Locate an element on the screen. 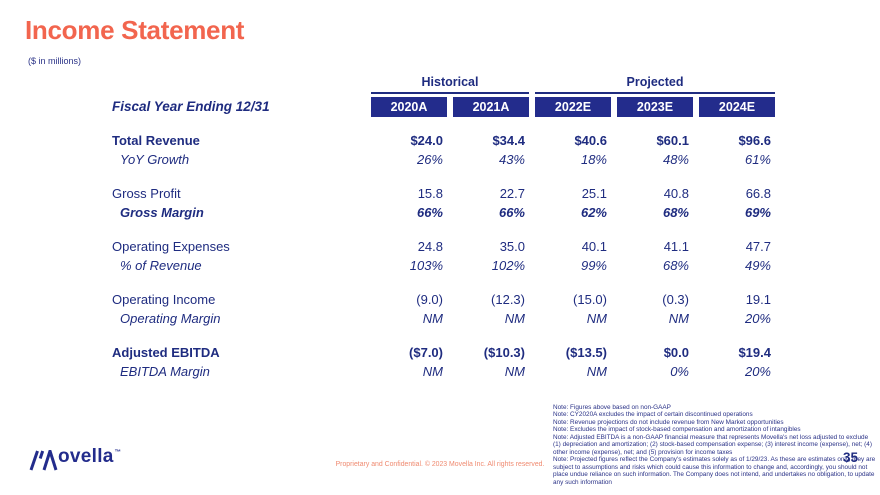 The width and height of the screenshot is (880, 495). cell-value: 25.1 is located at coordinates (594, 193).